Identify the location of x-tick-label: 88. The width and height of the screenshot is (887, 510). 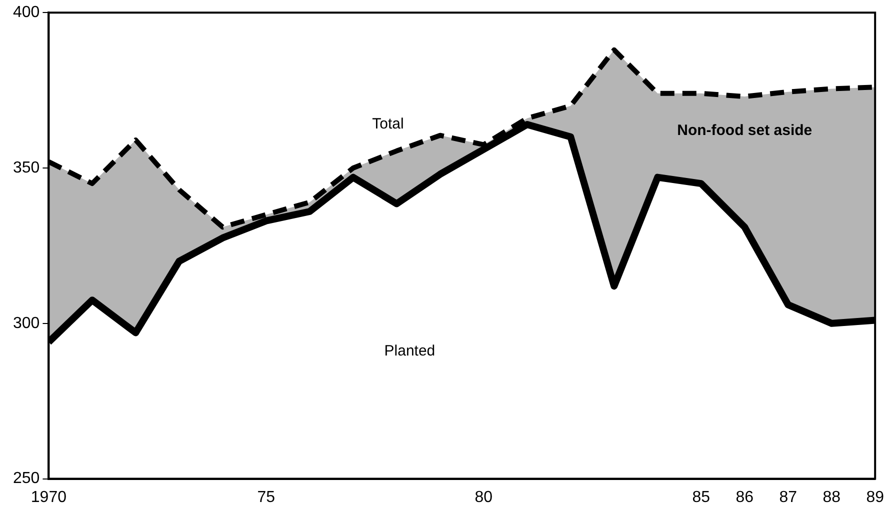
(831, 497).